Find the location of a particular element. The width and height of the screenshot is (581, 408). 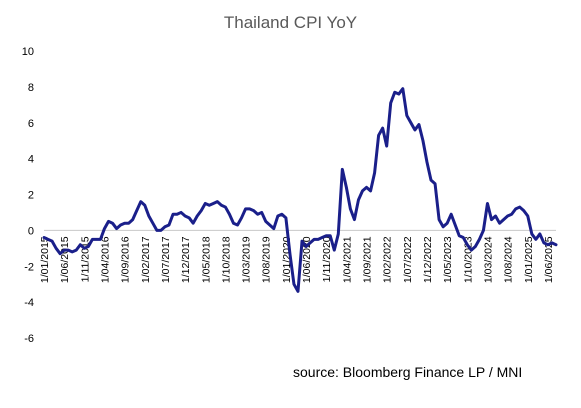

x-tick-label: 1/05/2018 is located at coordinates (206, 259).